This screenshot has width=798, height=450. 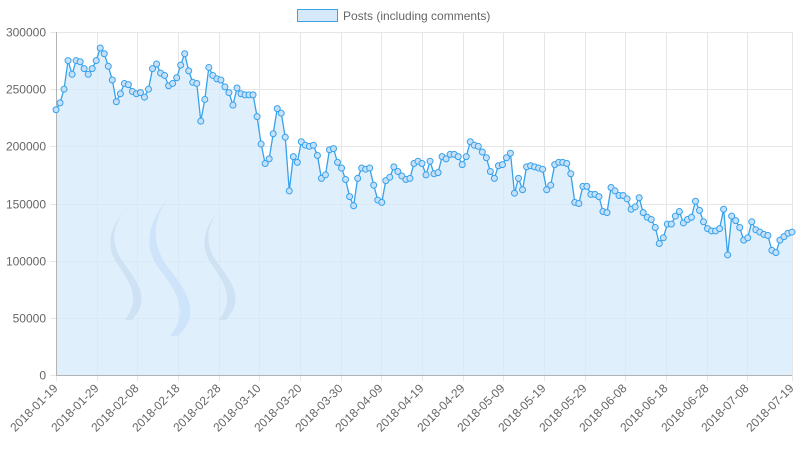 I want to click on legend-swatch, so click(x=317, y=15).